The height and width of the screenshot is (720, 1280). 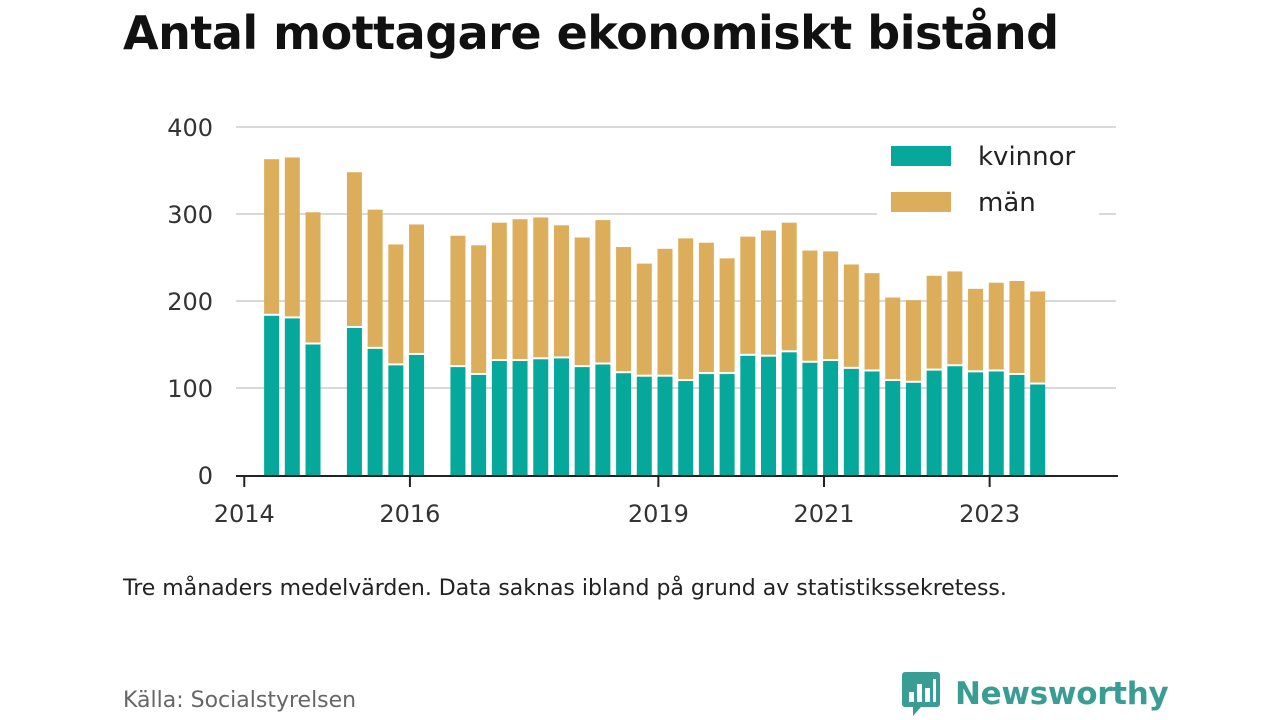 What do you see at coordinates (244, 514) in the screenshot?
I see `x-tick-label: 2014` at bounding box center [244, 514].